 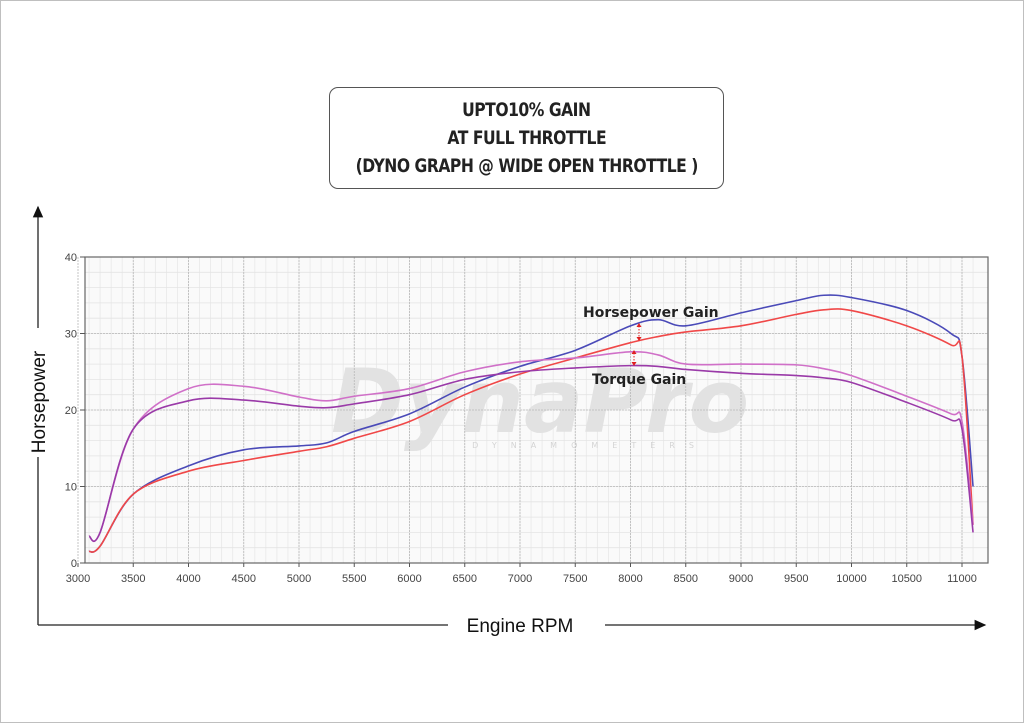 I want to click on x-tick-label: 9500, so click(x=796, y=579).